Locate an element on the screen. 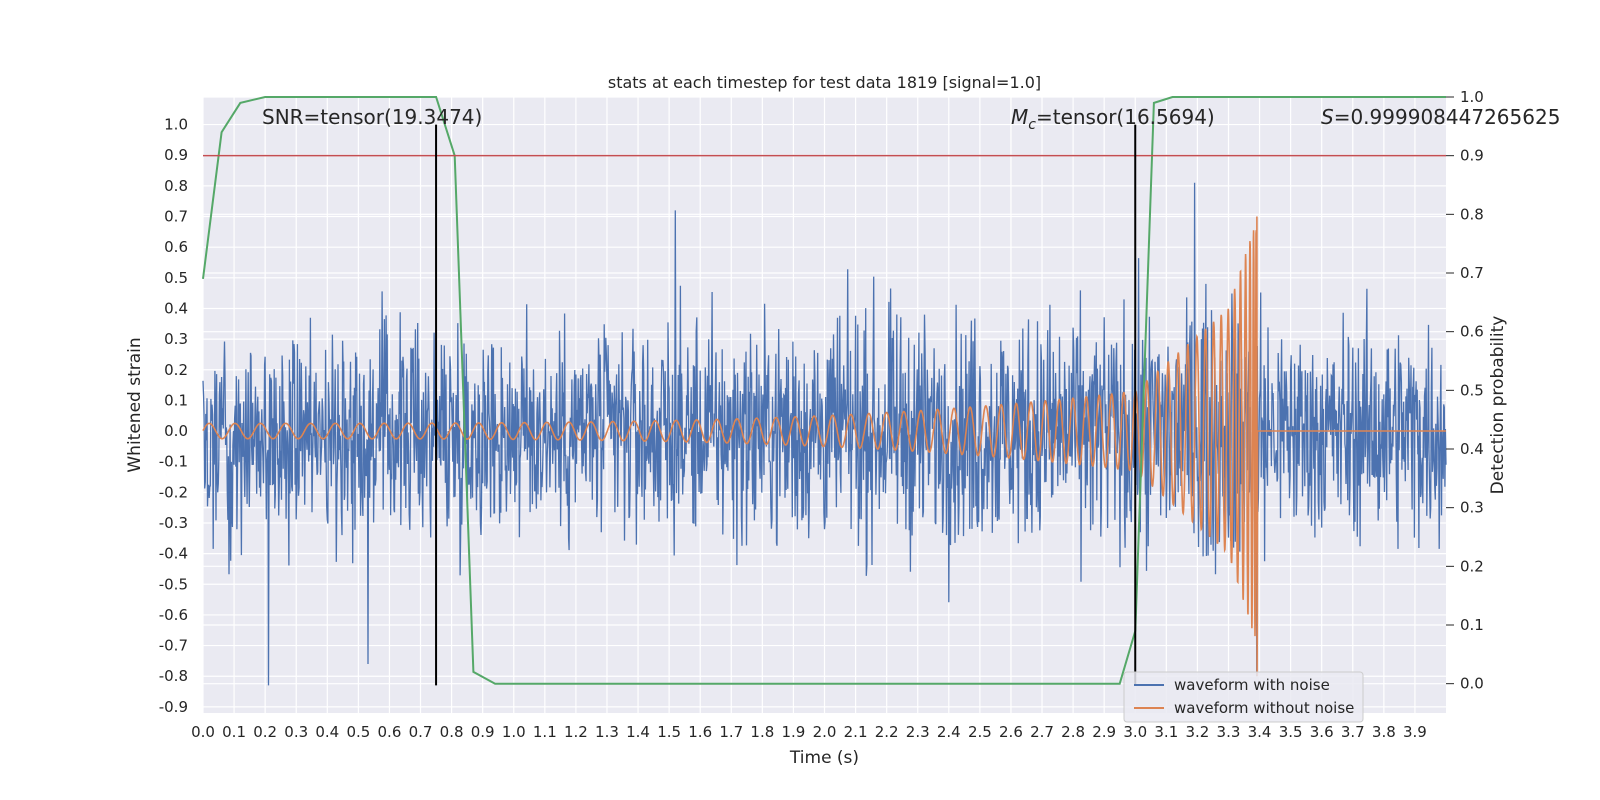  x-tick-label: 3.7 is located at coordinates (1353, 732).